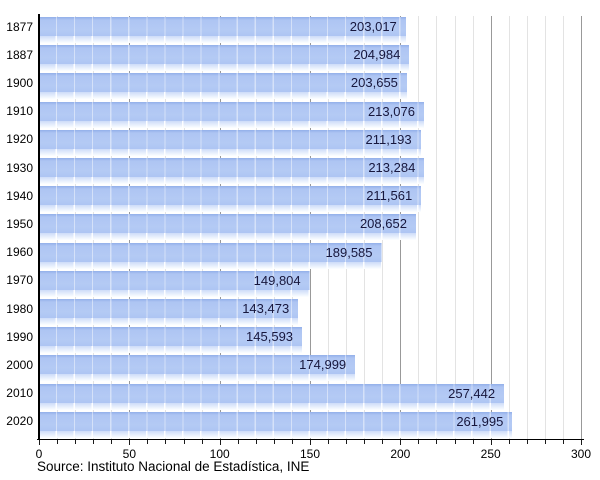 This screenshot has width=600, height=480. I want to click on y-axis-label: 2010, so click(19, 393).